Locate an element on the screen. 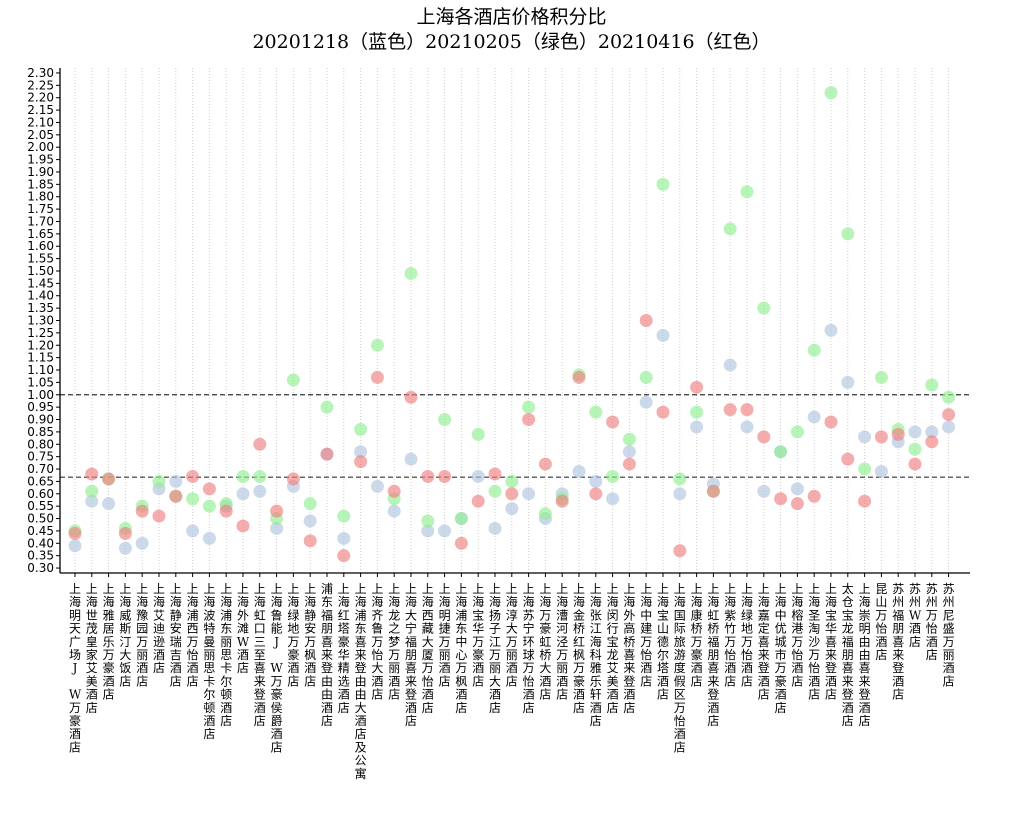  y-tick-label: 1.65 is located at coordinates (40, 234).